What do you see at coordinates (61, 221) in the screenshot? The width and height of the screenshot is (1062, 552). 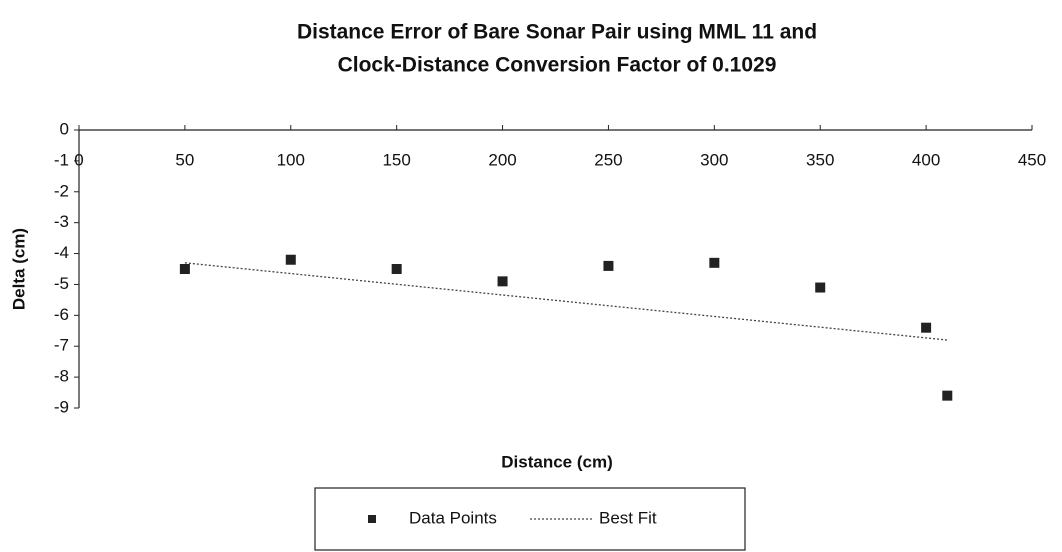 I see `y-tick-label: -3` at bounding box center [61, 221].